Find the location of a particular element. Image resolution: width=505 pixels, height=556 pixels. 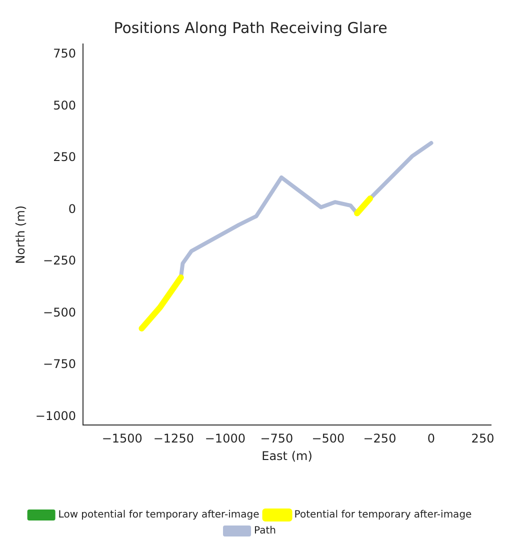

legend-label: Low potential for temporary after-image is located at coordinates (159, 515).